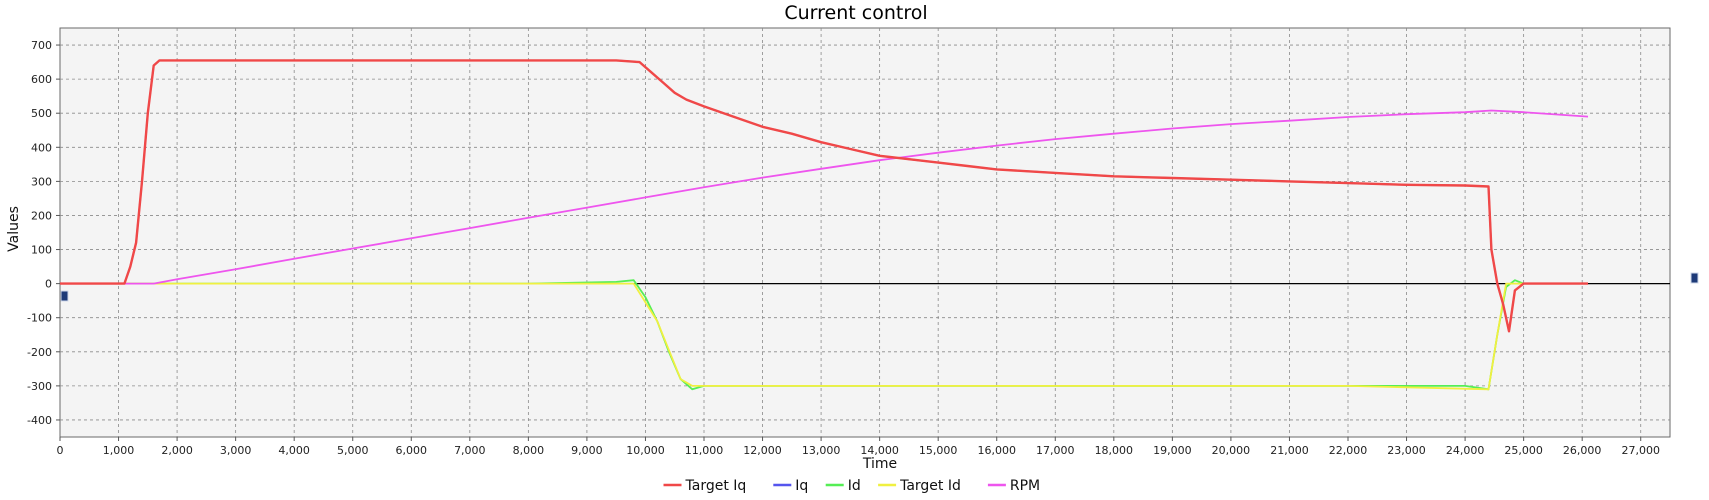  I want to click on y-tick-label: -400, so click(39, 420).